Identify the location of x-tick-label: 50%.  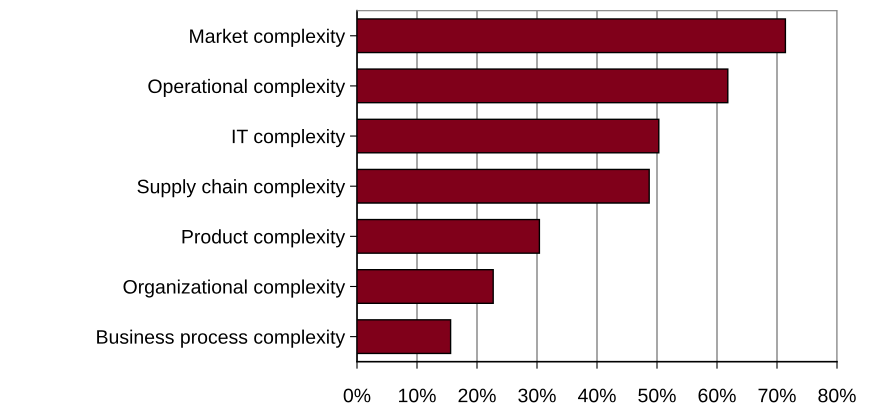
(657, 395).